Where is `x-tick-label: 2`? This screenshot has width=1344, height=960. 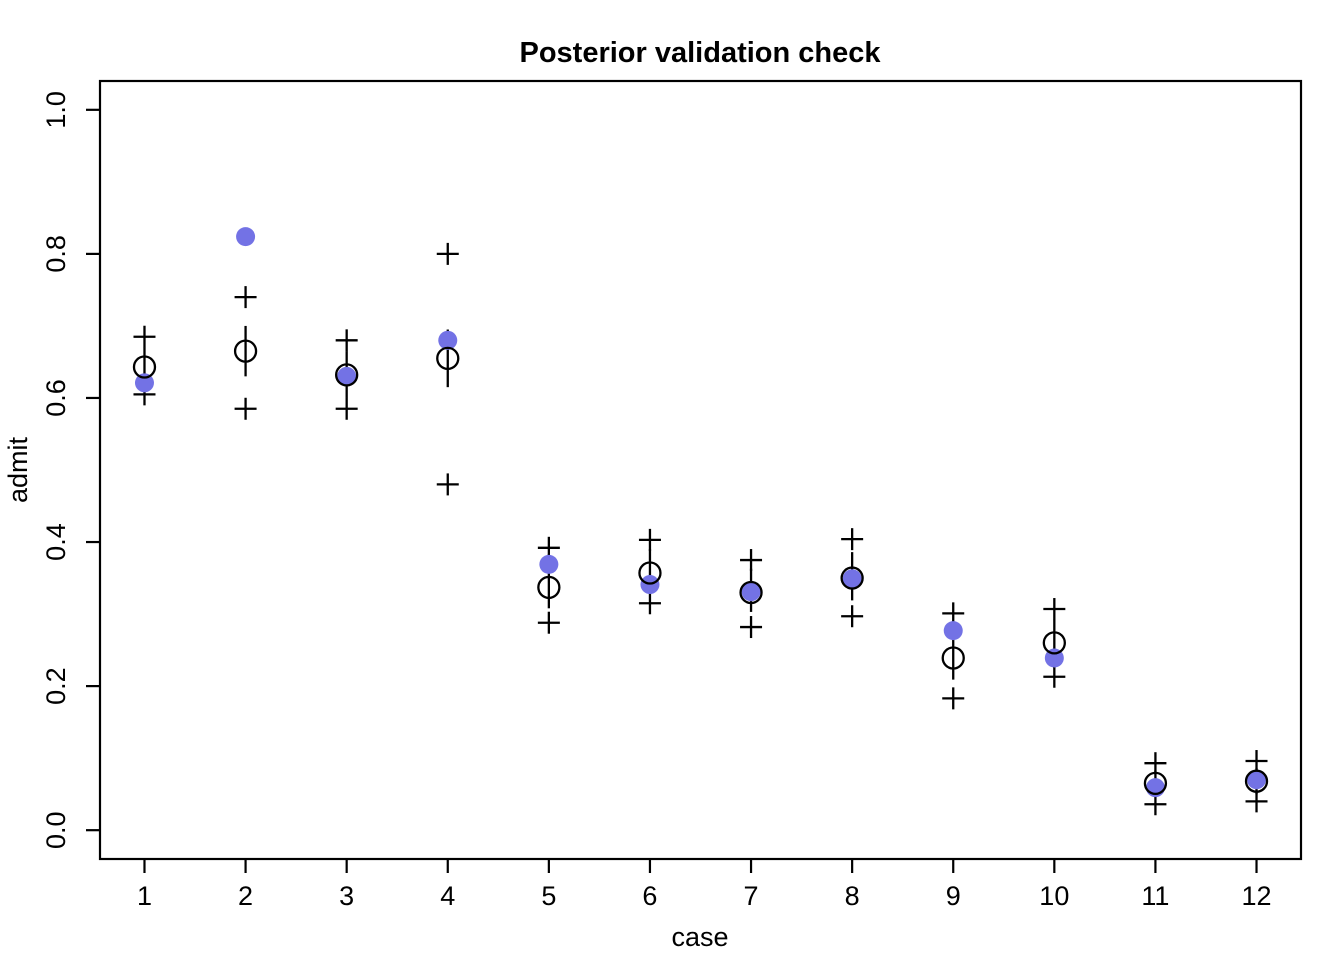
x-tick-label: 2 is located at coordinates (245, 896).